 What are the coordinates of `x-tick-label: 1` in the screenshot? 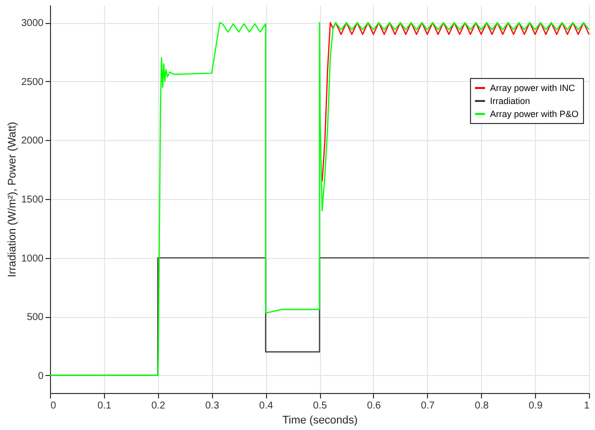 It's located at (587, 406).